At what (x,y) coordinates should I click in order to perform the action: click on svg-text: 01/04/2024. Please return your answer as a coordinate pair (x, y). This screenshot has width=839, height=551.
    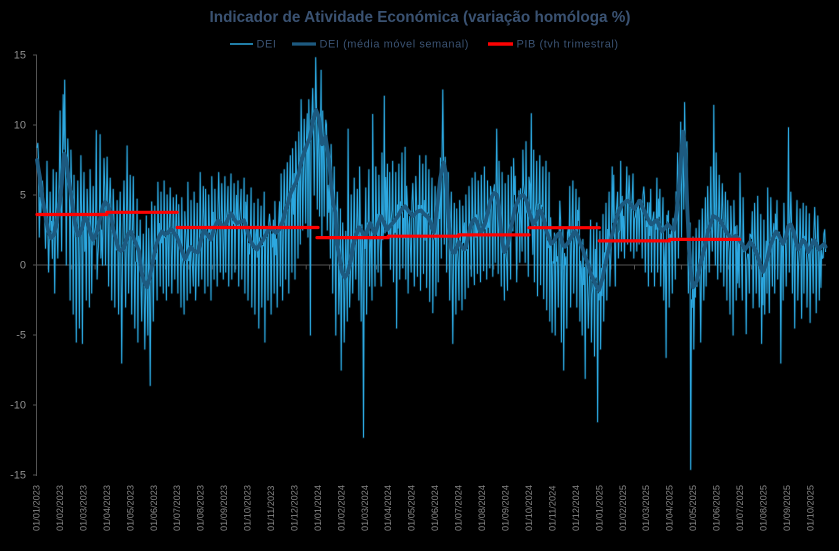
    Looking at the image, I should click on (388, 508).